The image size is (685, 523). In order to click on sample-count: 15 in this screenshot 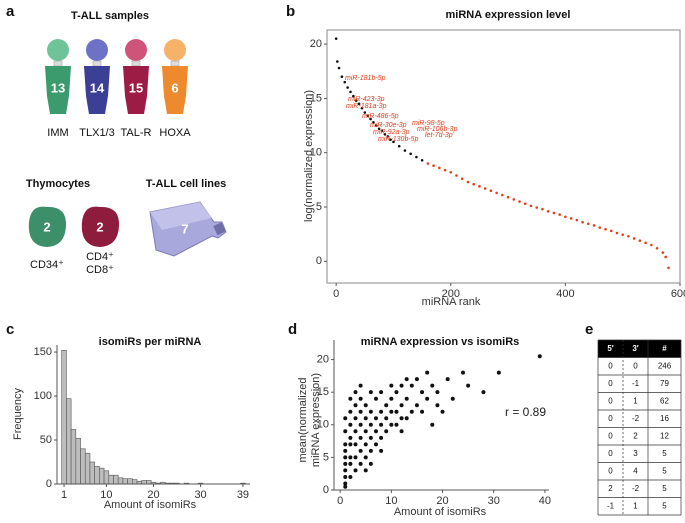, I will do `click(136, 87)`.